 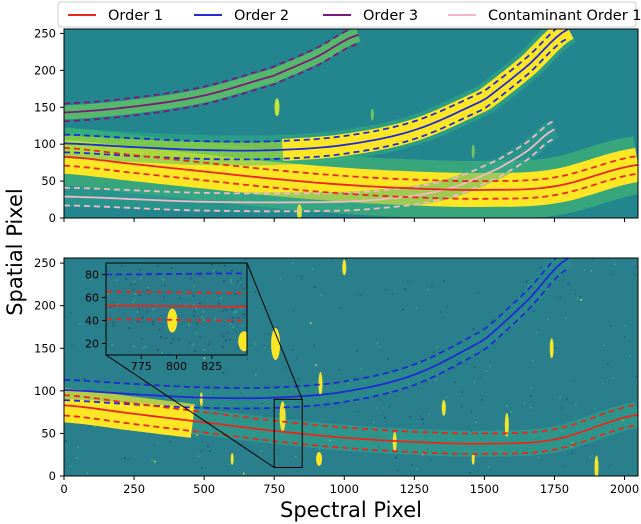 I want to click on legend: Order 1 Order 2 Order 3 Contaminant Order 1, so click(x=349, y=14).